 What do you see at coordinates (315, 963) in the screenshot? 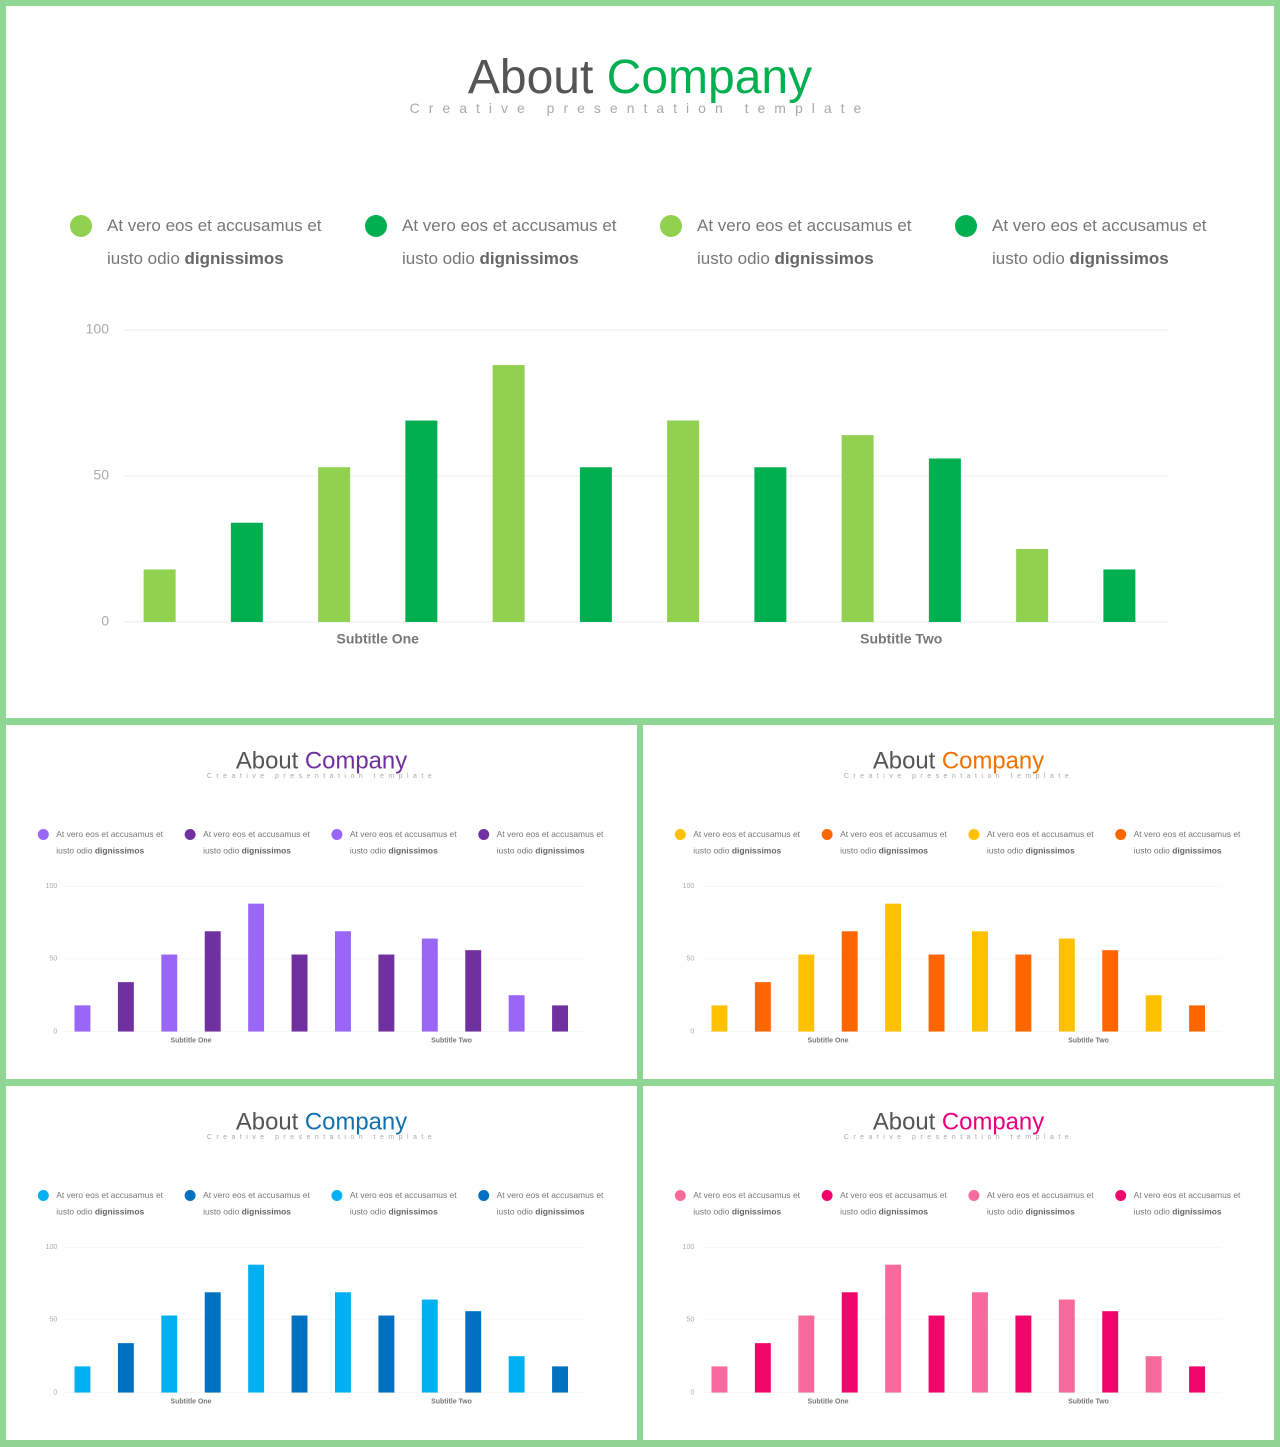
I see `chart: 0 50 100 Subtitle One Subtitle Two` at bounding box center [315, 963].